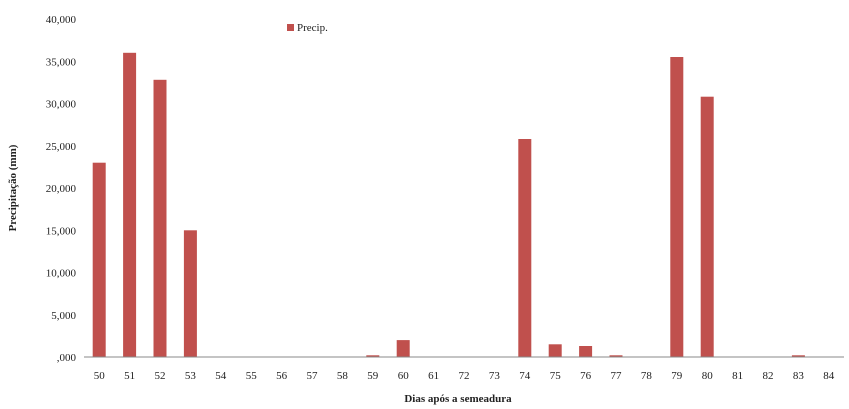 This screenshot has height=409, width=849. What do you see at coordinates (343, 376) in the screenshot?
I see `x-tick-label: 58` at bounding box center [343, 376].